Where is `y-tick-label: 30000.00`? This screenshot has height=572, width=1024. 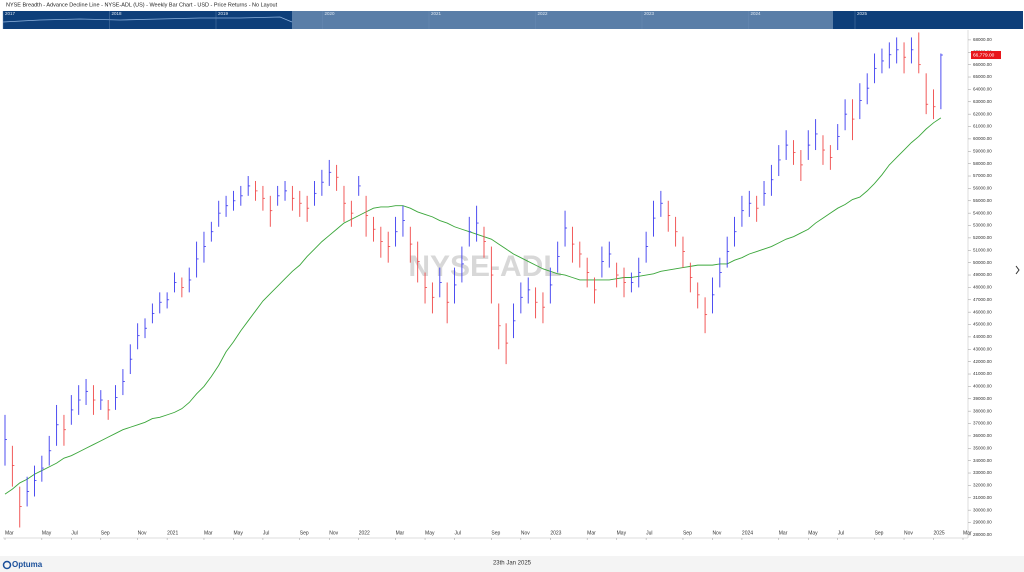
y-tick-label: 30000.00 is located at coordinates (982, 509).